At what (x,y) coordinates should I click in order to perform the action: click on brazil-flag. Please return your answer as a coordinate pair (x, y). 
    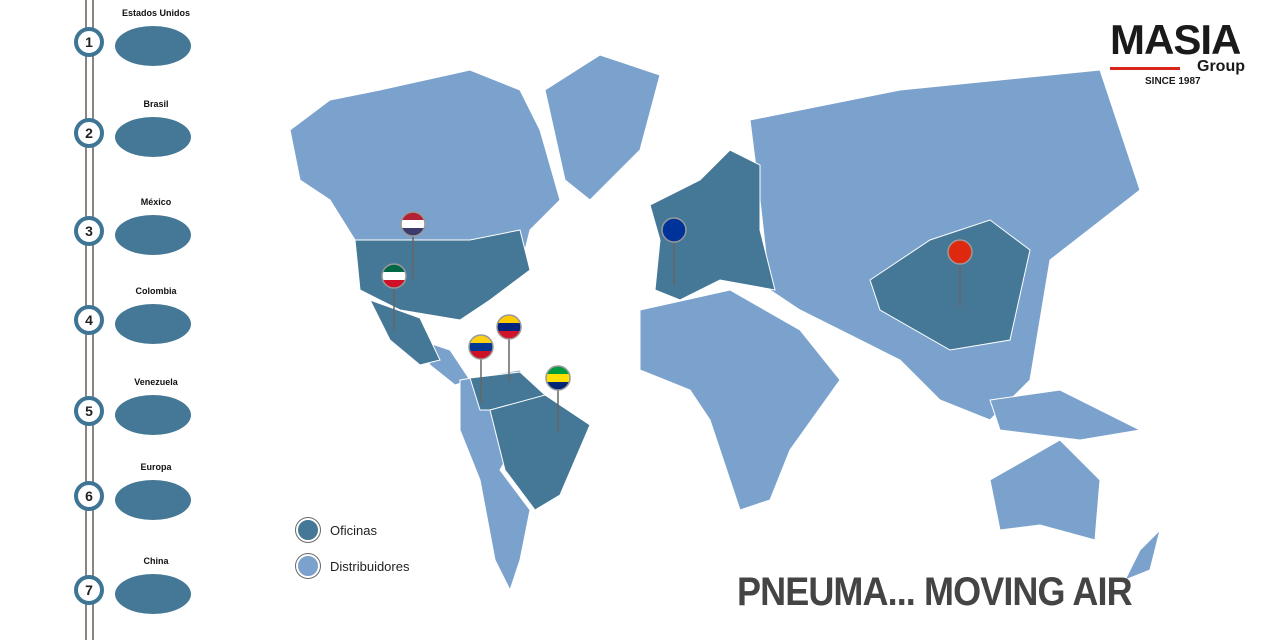
    Looking at the image, I should click on (558, 378).